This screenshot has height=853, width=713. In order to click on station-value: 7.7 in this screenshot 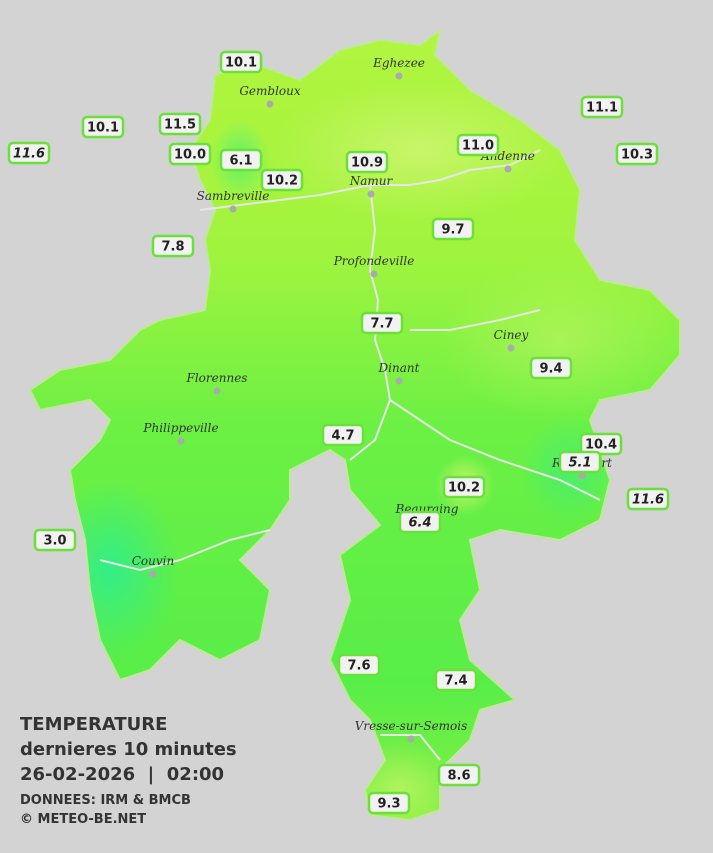, I will do `click(381, 324)`.